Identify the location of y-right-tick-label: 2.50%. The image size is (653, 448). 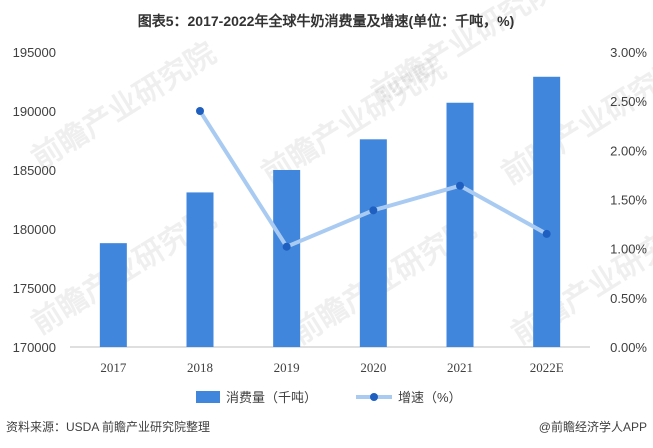
(628, 101).